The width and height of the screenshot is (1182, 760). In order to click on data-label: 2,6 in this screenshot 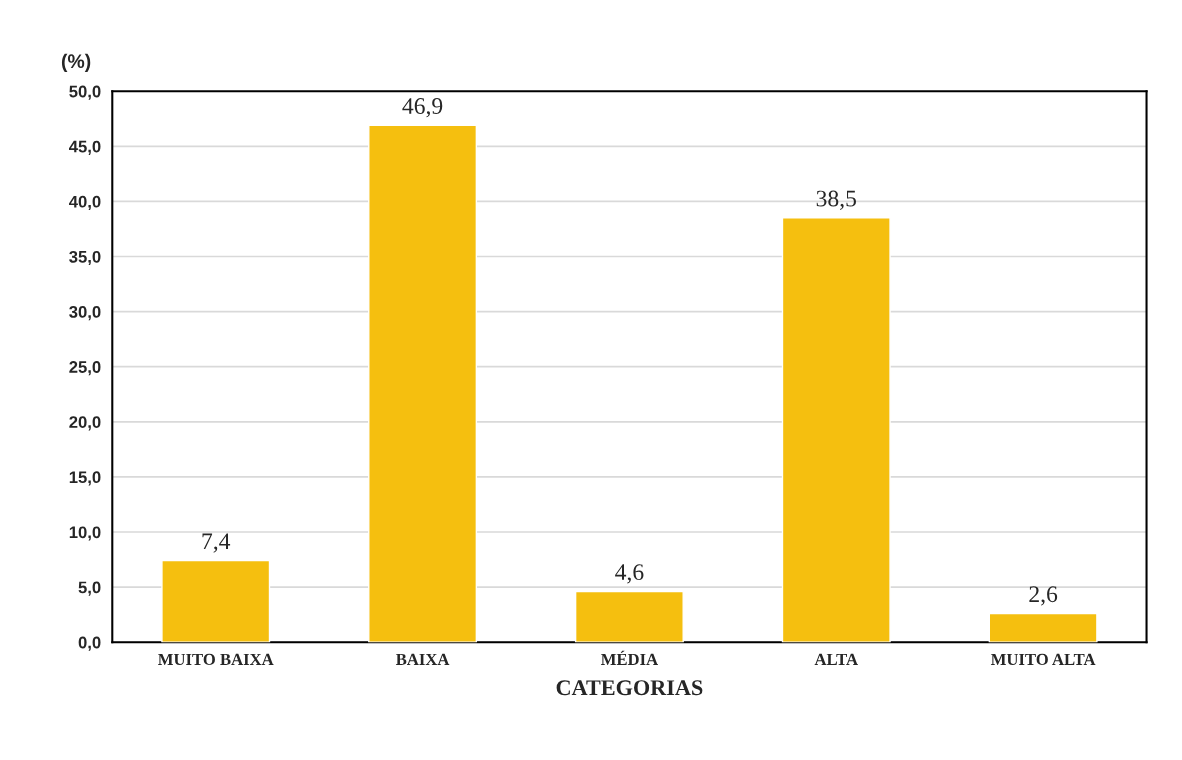, I will do `click(1043, 596)`.